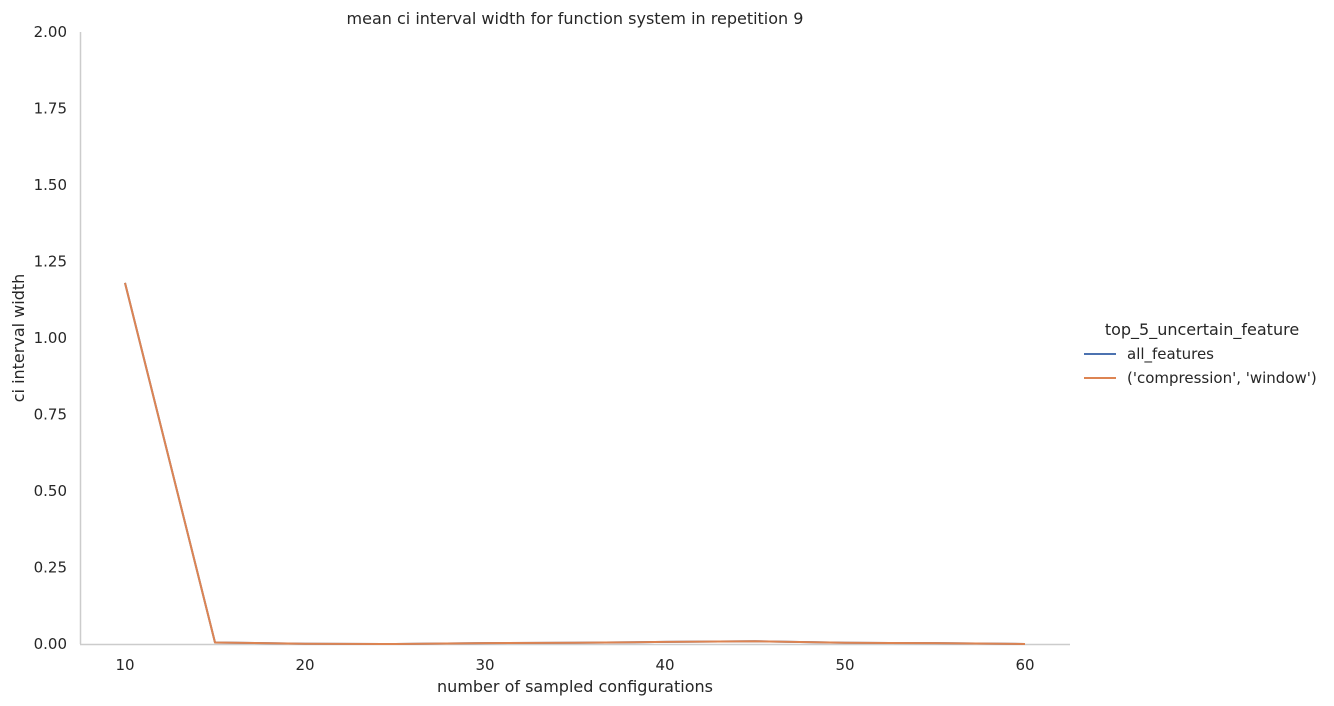 This screenshot has height=706, width=1334. What do you see at coordinates (50, 415) in the screenshot?
I see `y-tick-label: 0.75` at bounding box center [50, 415].